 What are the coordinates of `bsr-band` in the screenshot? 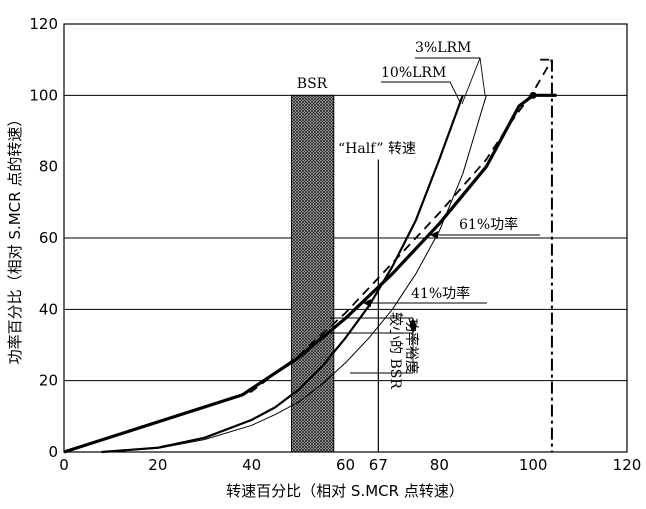 It's located at (313, 273).